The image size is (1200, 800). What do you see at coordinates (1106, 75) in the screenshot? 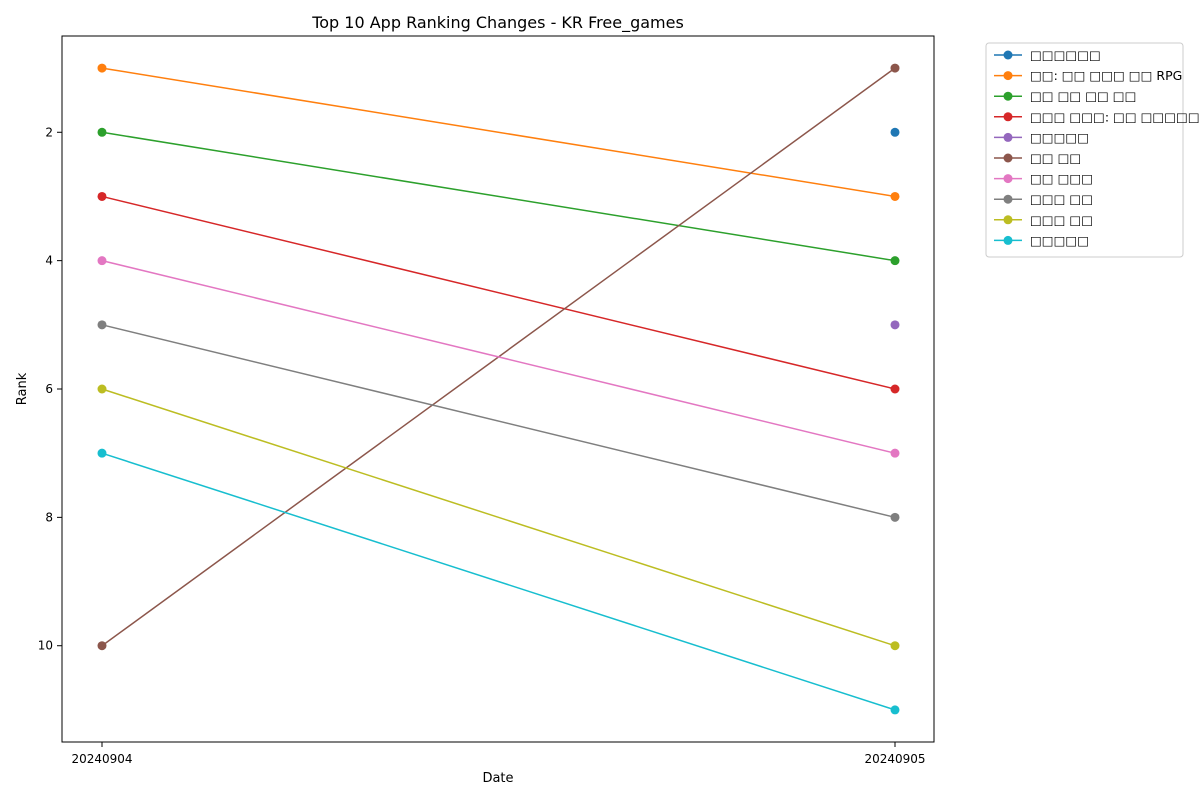
I see `legend-label: □□: □□ □□□ □□ RPG` at bounding box center [1106, 75].